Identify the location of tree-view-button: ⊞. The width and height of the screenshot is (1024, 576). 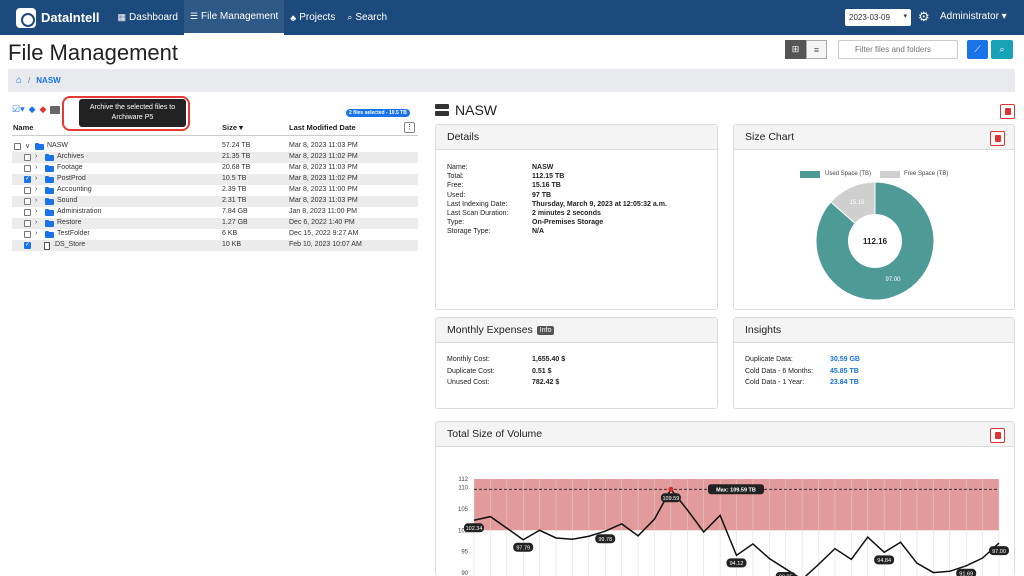
(795, 49).